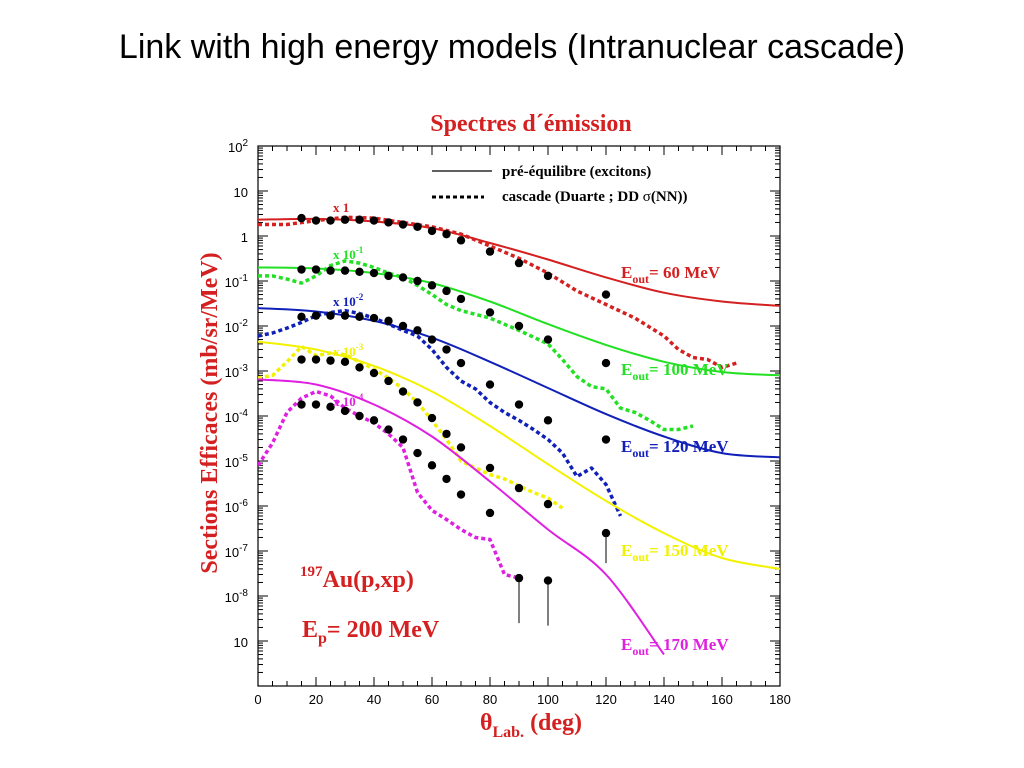 The image size is (1024, 768). I want to click on energy-label-e100: Eout= 100 MeV, so click(675, 371).